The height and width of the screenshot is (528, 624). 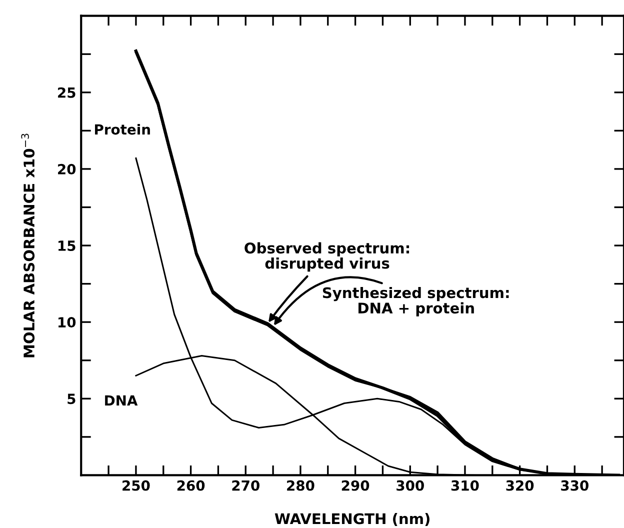 What do you see at coordinates (415, 301) in the screenshot?
I see `annotation: Synthesized spectrum: DNA + protein` at bounding box center [415, 301].